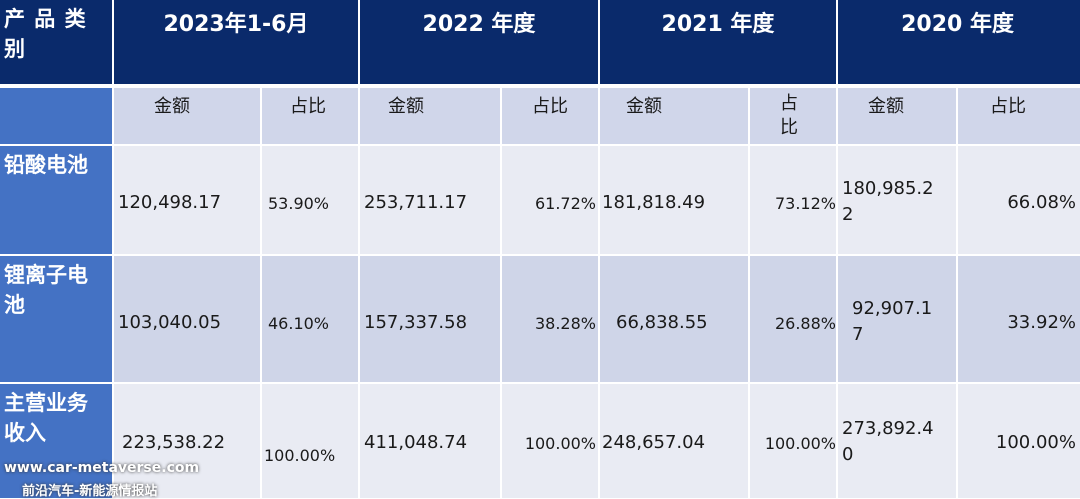  Describe the element at coordinates (430, 116) in the screenshot. I see `subheader-amount-2022: 金额` at that location.